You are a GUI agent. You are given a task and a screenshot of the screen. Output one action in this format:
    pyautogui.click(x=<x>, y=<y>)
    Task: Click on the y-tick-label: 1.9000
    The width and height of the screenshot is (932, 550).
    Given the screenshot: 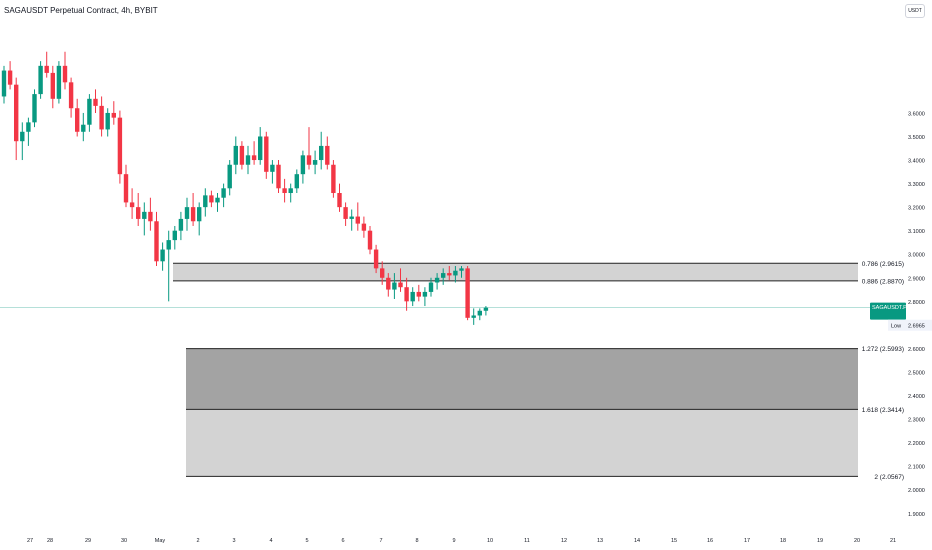 What is the action you would take?
    pyautogui.click(x=916, y=515)
    